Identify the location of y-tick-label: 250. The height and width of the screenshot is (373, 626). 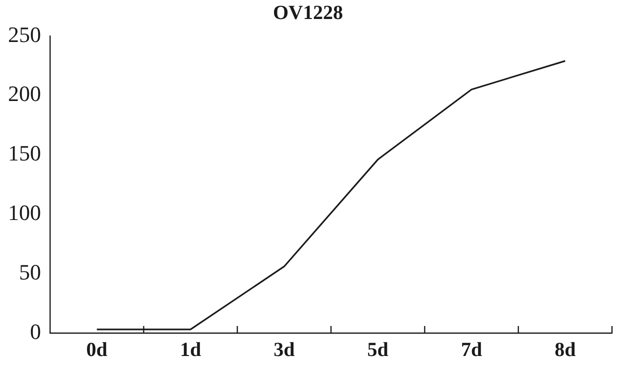
(24, 34).